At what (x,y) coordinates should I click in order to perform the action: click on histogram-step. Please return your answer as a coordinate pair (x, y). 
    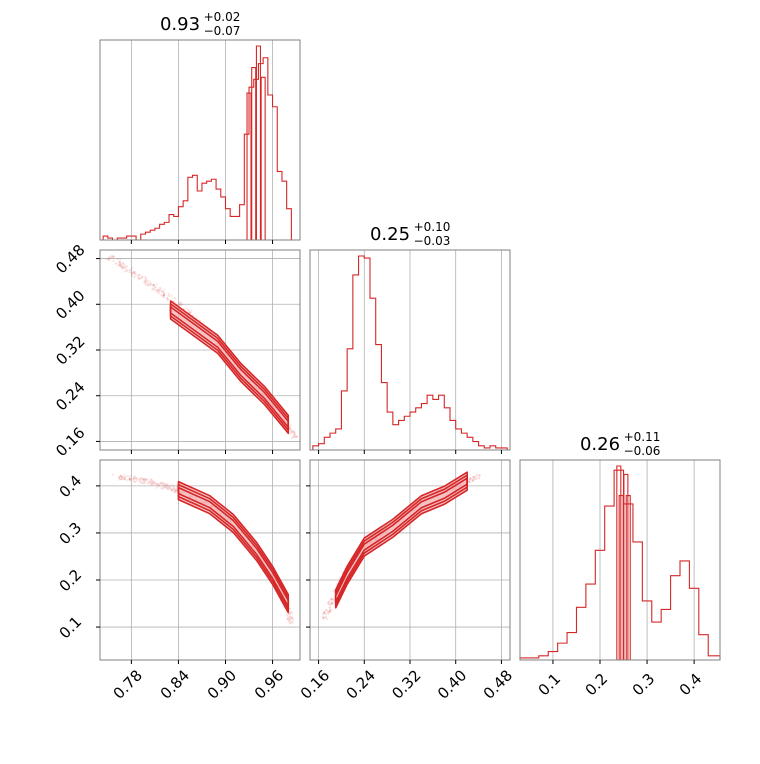
    Looking at the image, I should click on (410, 352).